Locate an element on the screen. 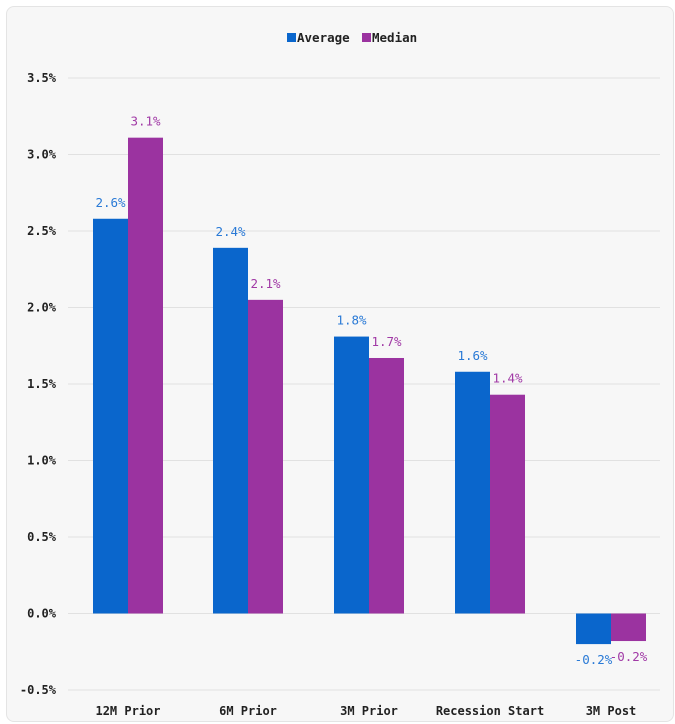 The image size is (675, 724). legend-item-average: Average is located at coordinates (318, 37).